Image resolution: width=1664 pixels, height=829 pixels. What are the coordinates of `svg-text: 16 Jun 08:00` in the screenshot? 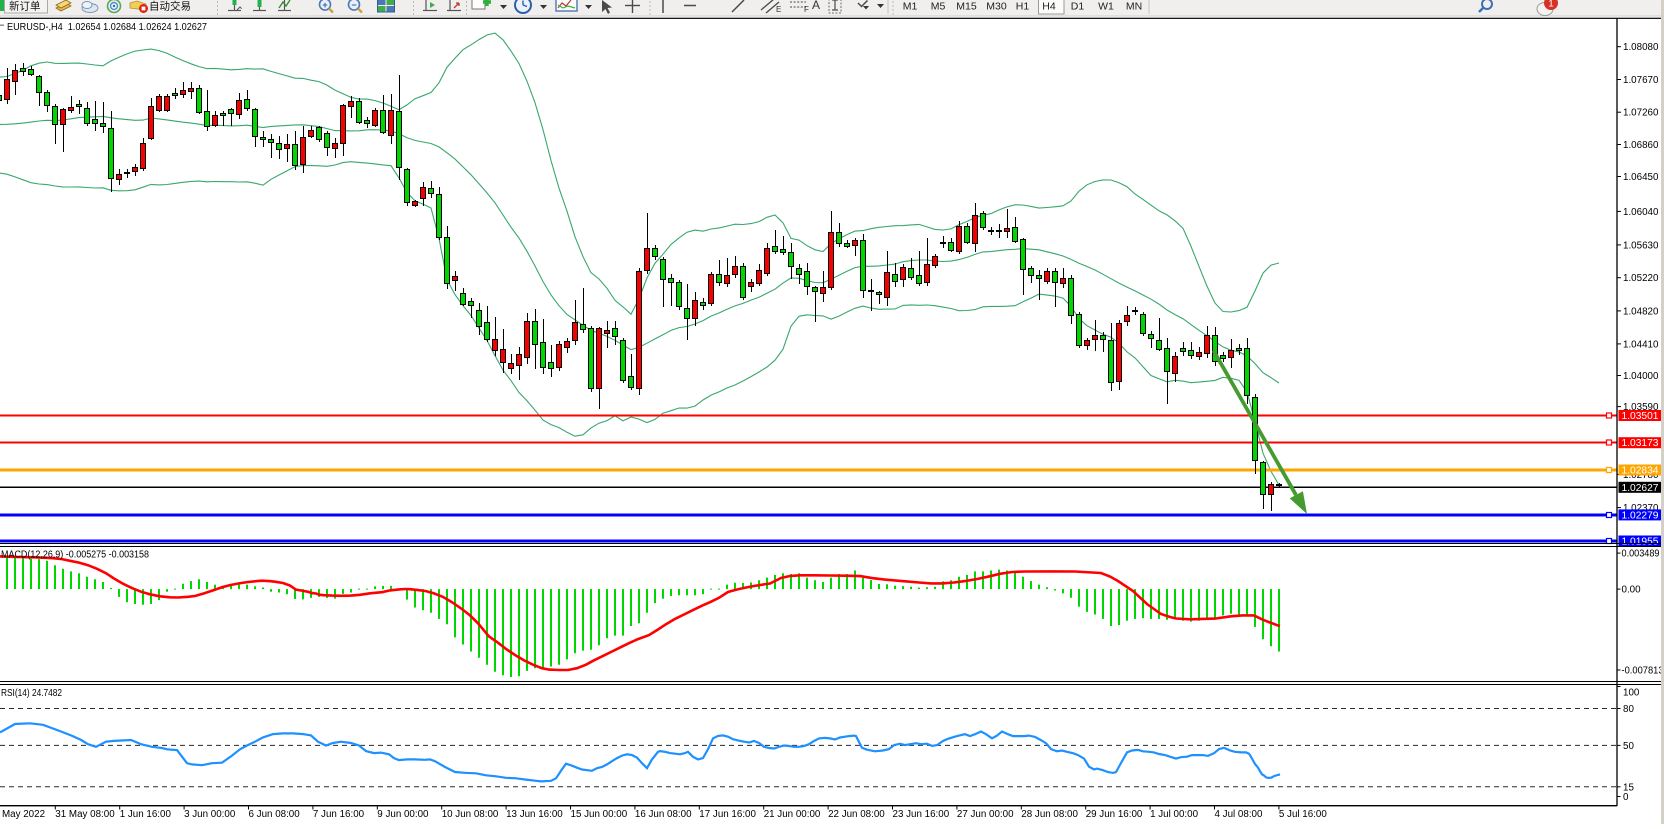 It's located at (663, 814).